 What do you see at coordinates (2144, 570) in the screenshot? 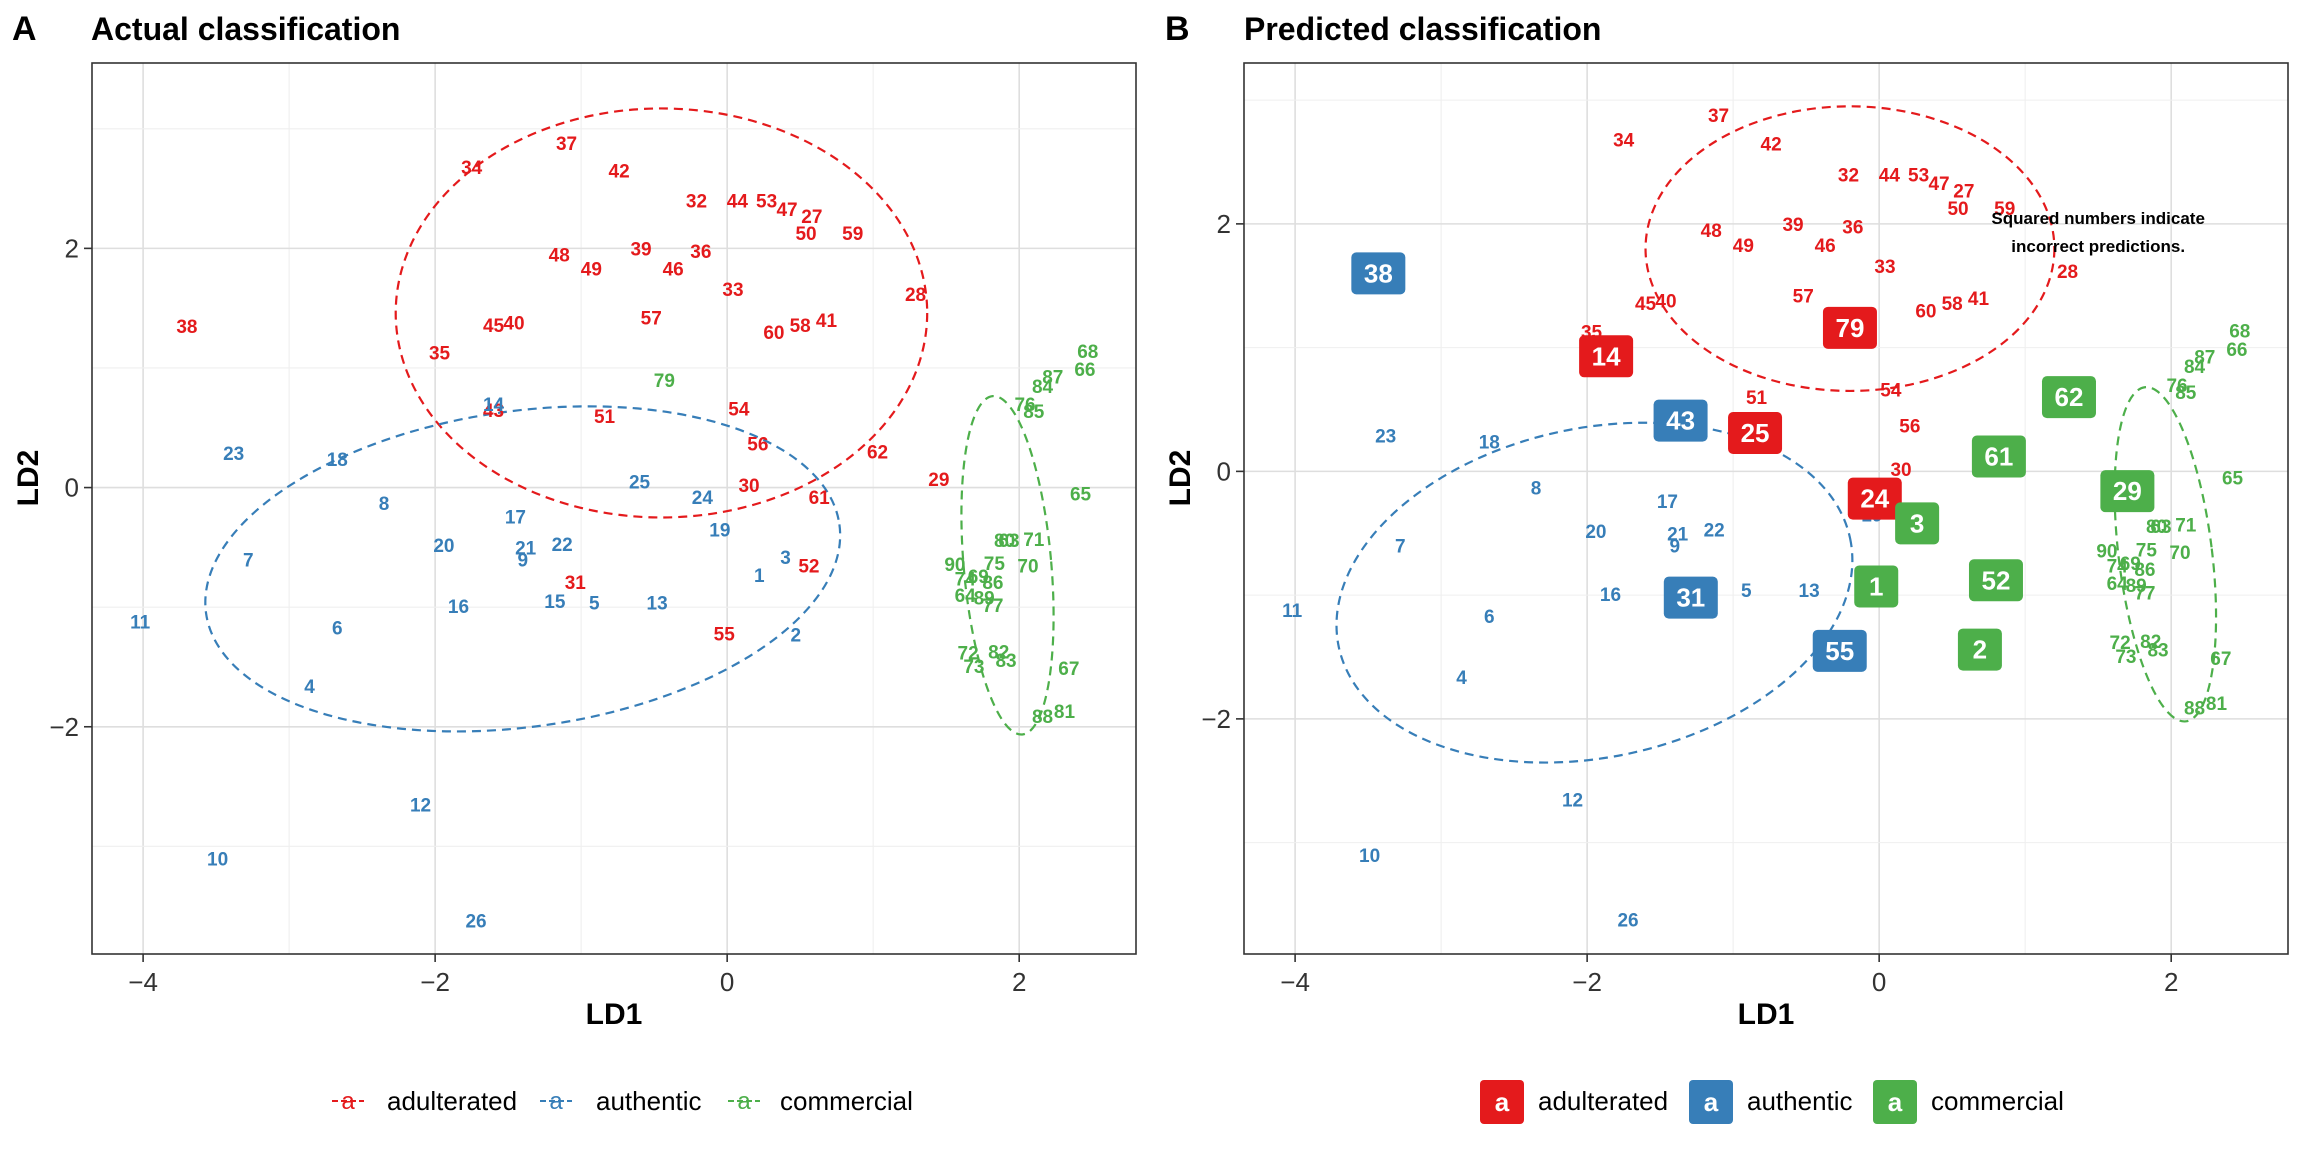
I see `point-label-86: 86` at bounding box center [2144, 570].